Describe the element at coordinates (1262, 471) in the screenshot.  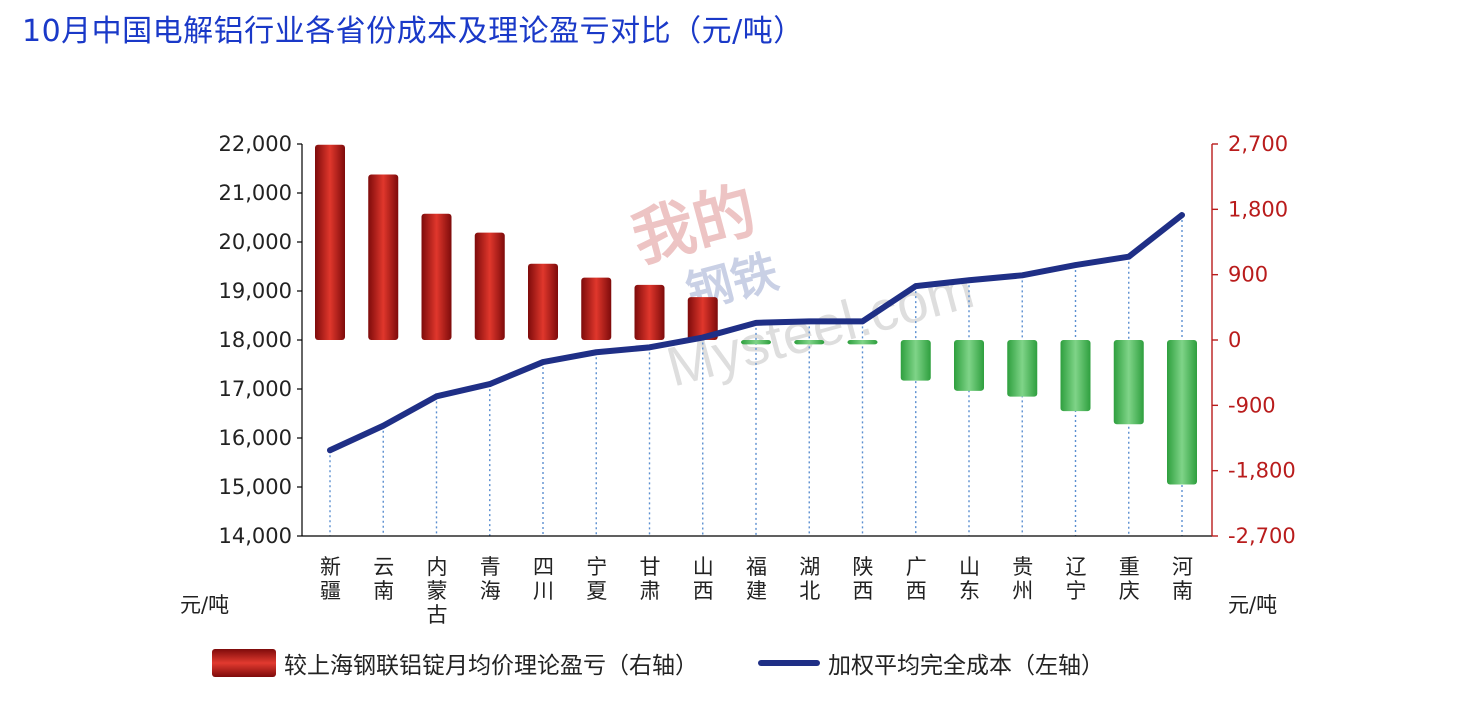
I see `right-tick-label: -1,800` at that location.